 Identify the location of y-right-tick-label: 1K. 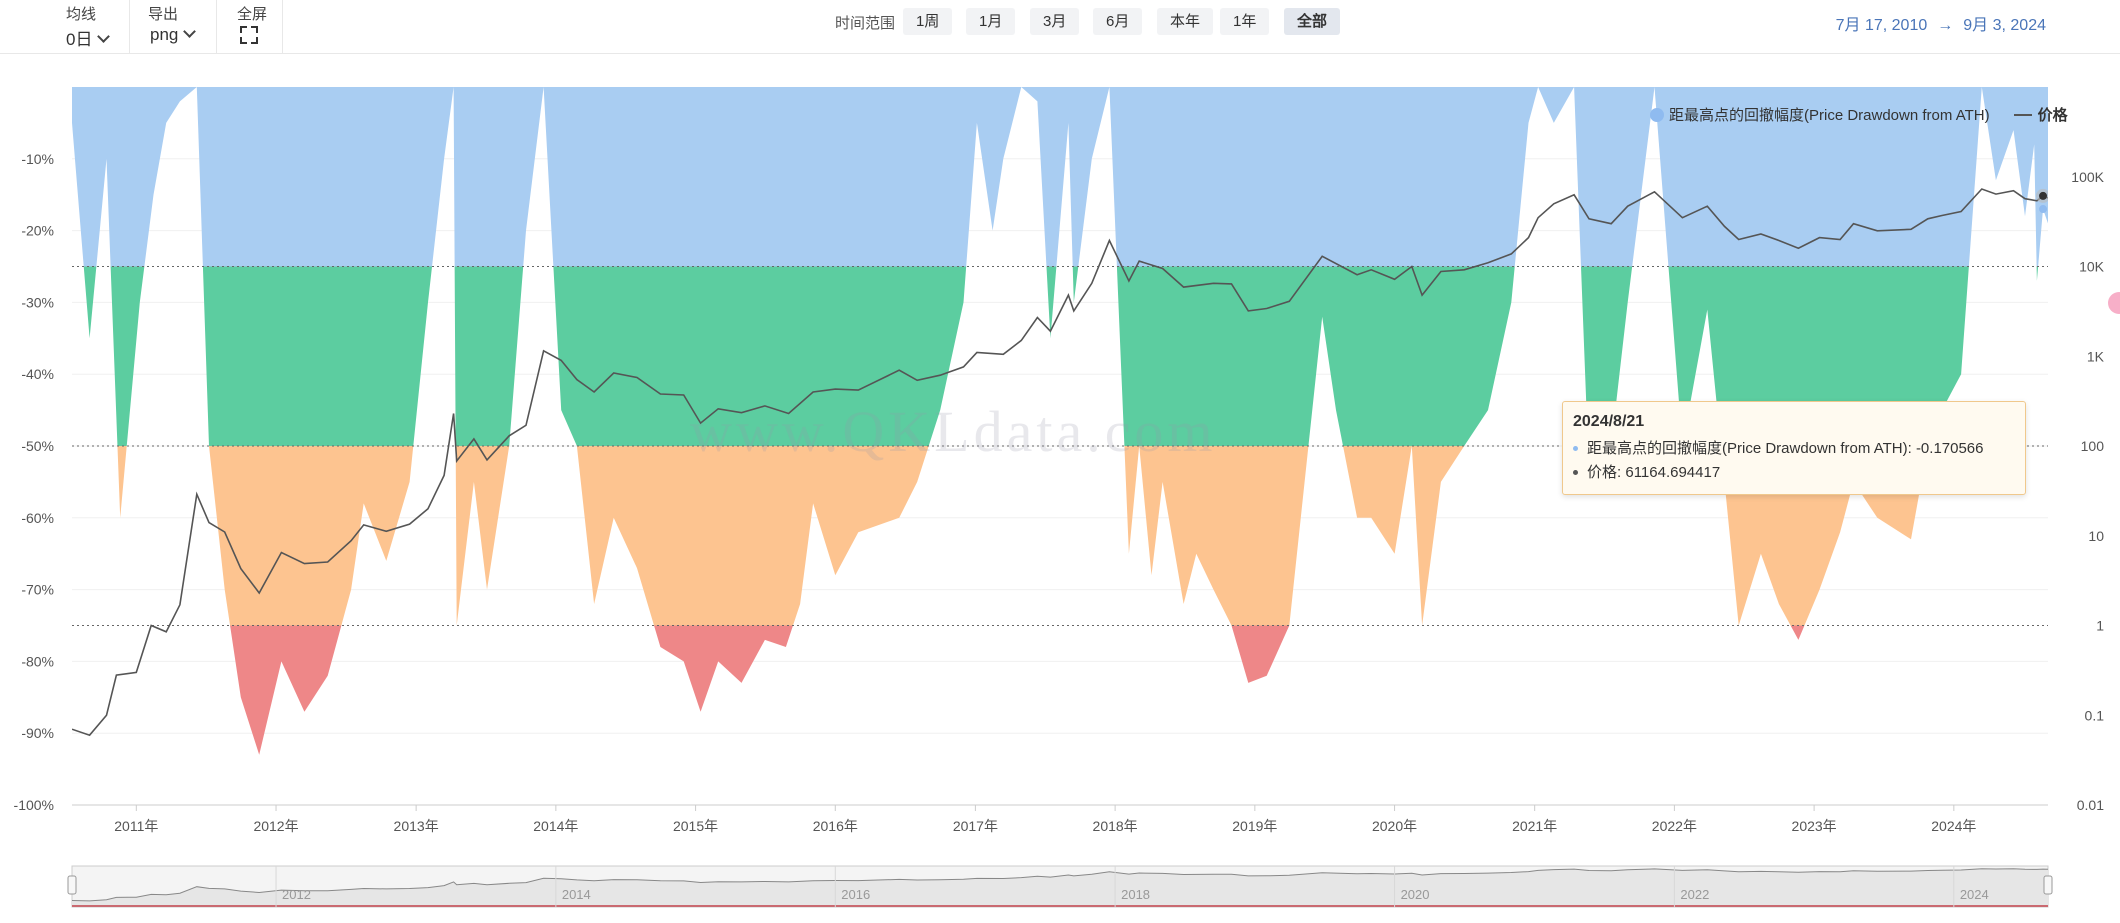
(2096, 356).